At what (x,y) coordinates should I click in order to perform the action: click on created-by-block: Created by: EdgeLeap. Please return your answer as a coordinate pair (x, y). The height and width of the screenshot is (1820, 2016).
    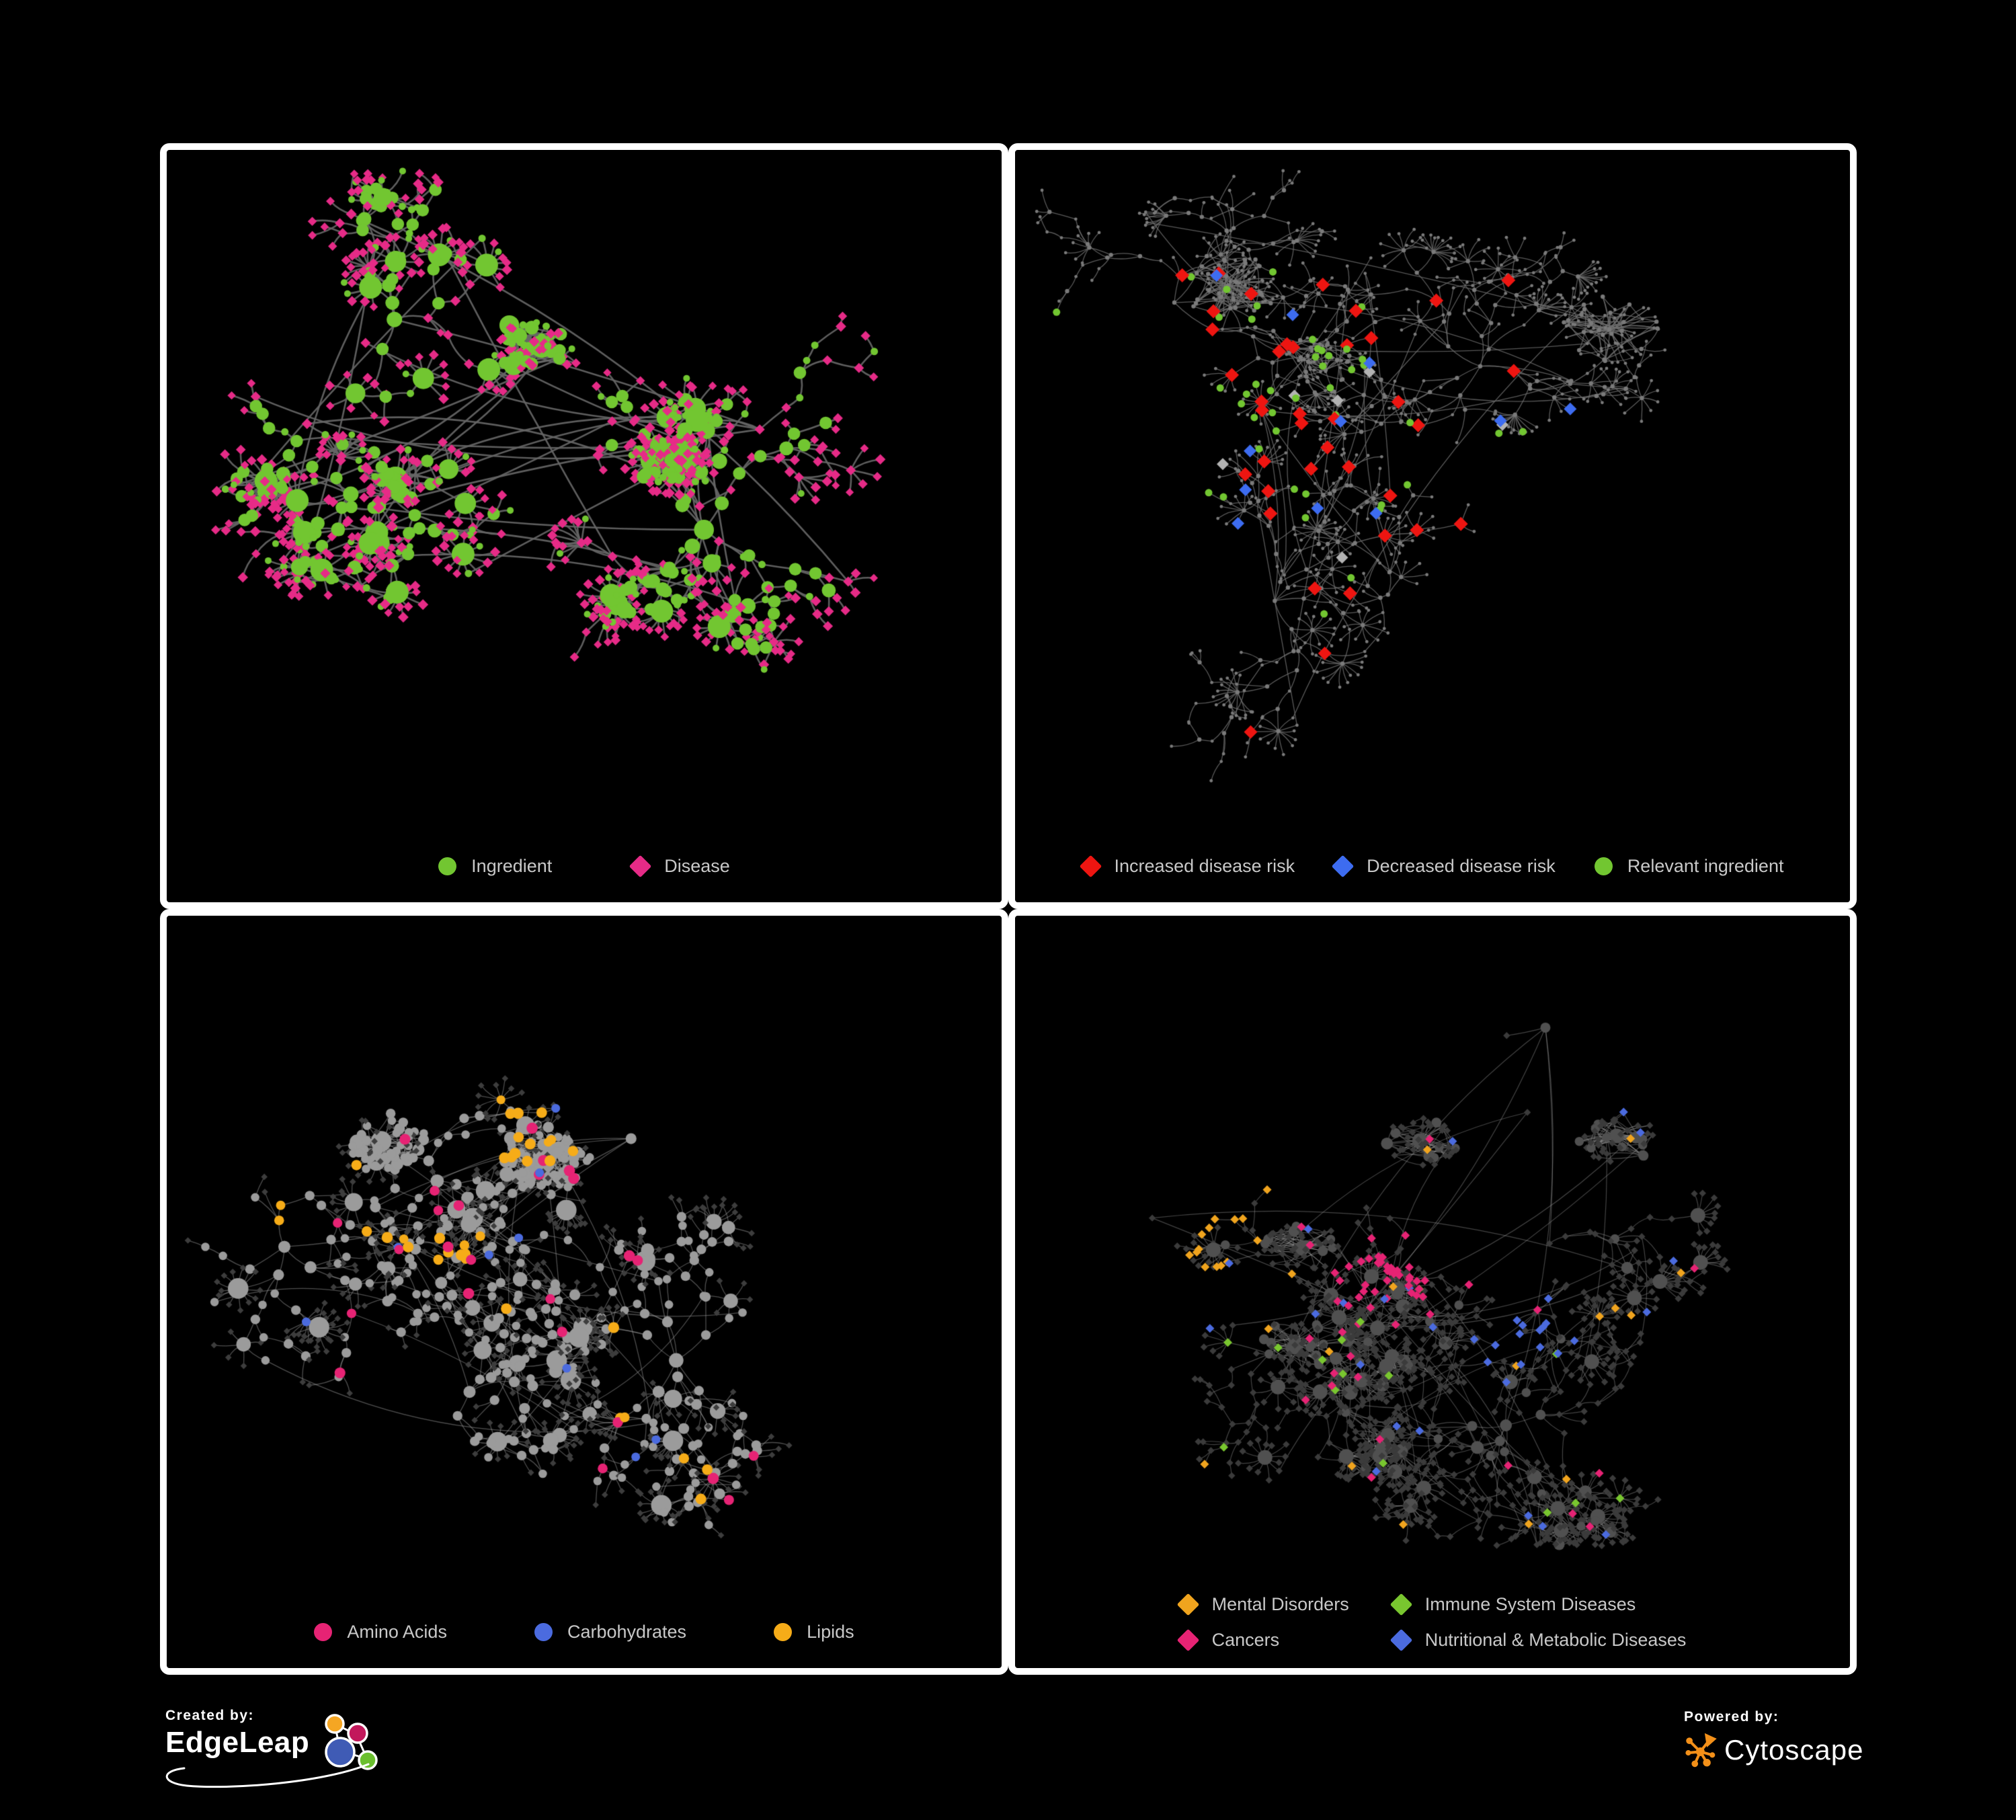
    Looking at the image, I should click on (273, 1748).